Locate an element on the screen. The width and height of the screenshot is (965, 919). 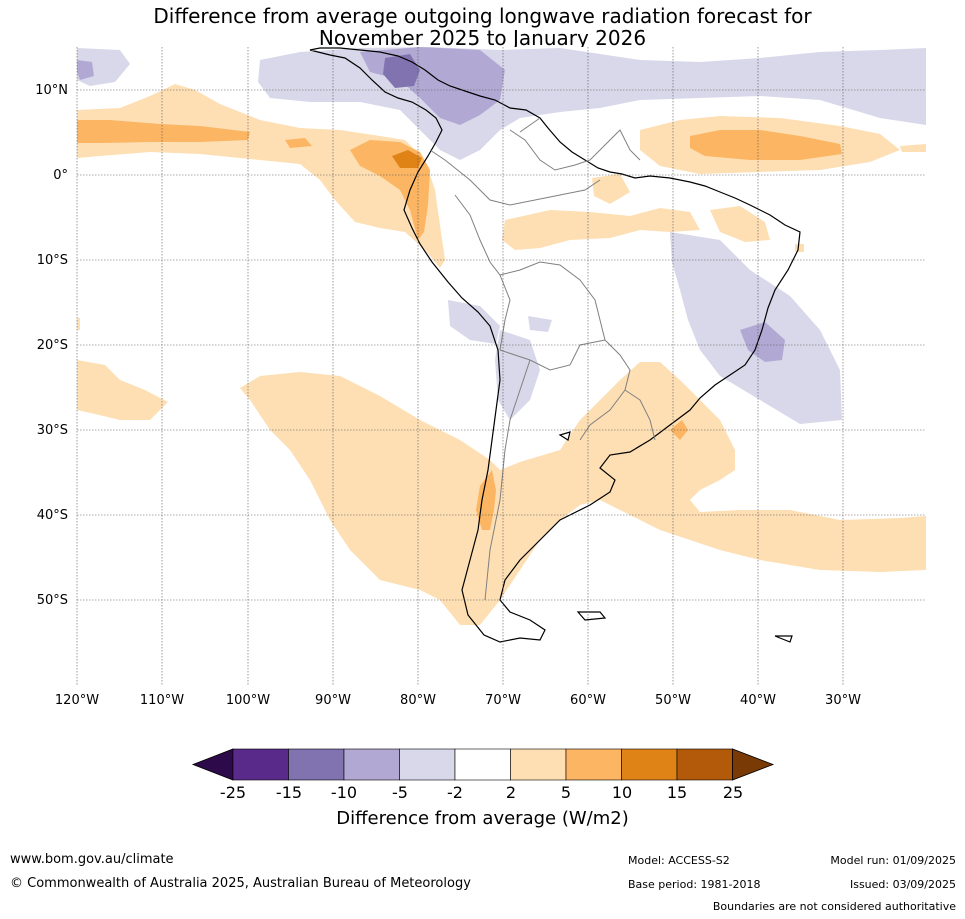
country-borders is located at coordinates (542, 359).